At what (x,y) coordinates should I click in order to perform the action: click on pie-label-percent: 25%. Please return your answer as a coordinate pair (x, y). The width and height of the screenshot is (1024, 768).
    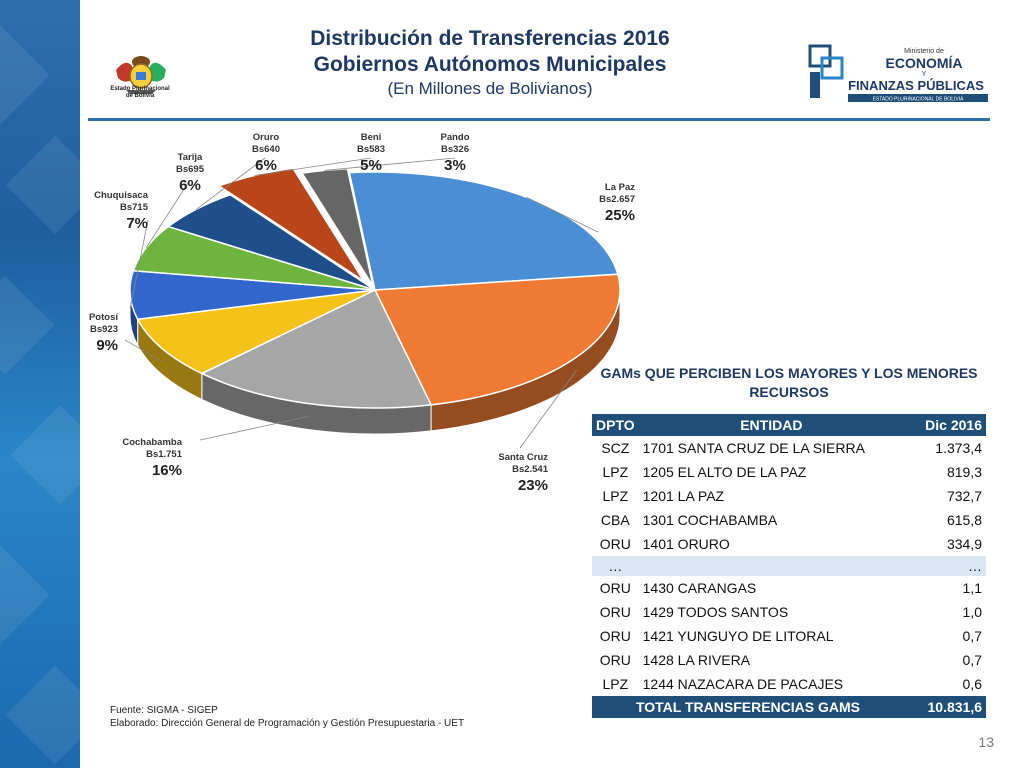
    Looking at the image, I should click on (620, 215).